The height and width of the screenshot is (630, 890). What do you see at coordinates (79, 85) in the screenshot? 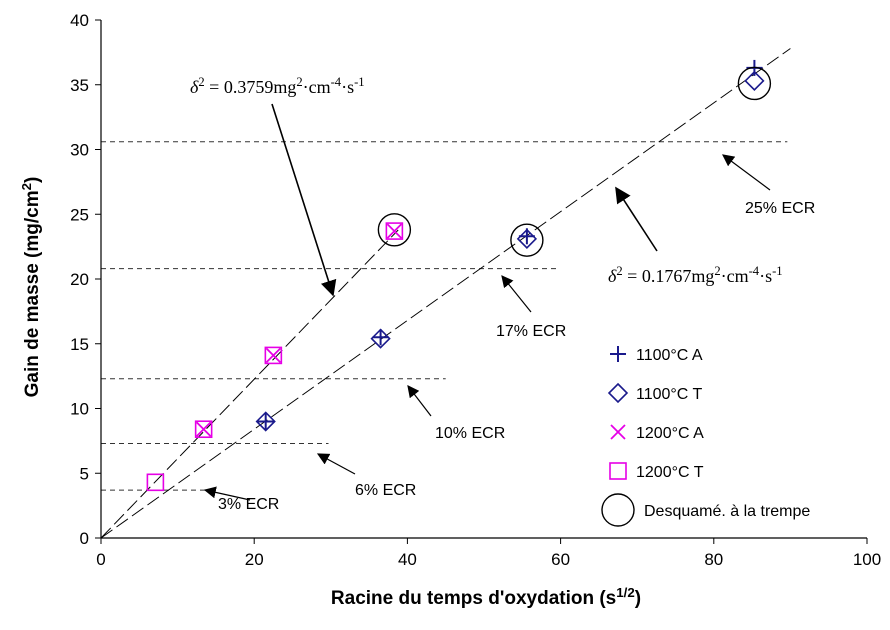
I see `y-tick-label: 35` at bounding box center [79, 85].